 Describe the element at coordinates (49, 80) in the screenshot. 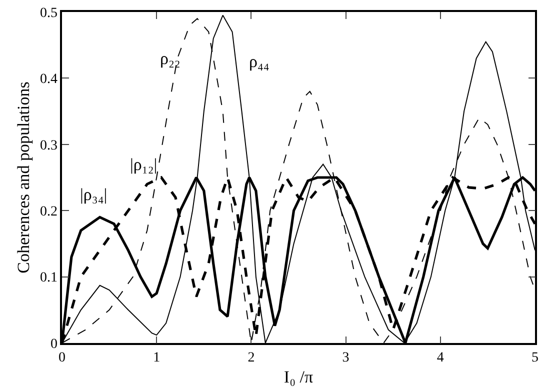

I see `y-tick-label: 0.4` at that location.